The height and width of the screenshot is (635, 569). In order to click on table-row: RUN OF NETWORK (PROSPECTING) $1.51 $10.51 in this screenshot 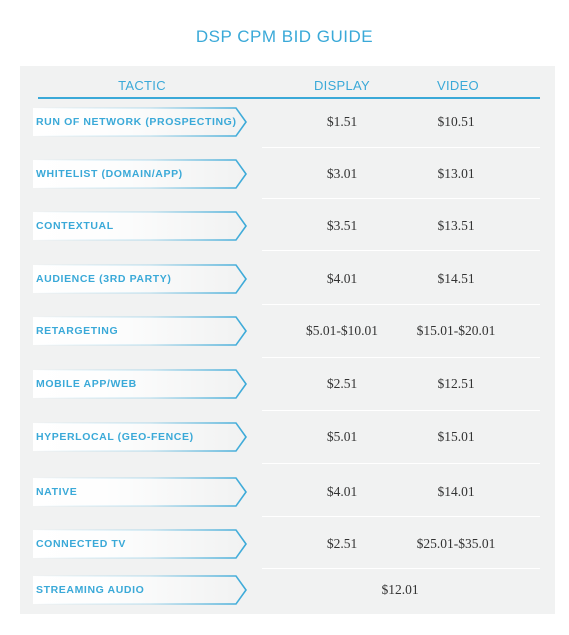, I will do `click(284, 124)`.